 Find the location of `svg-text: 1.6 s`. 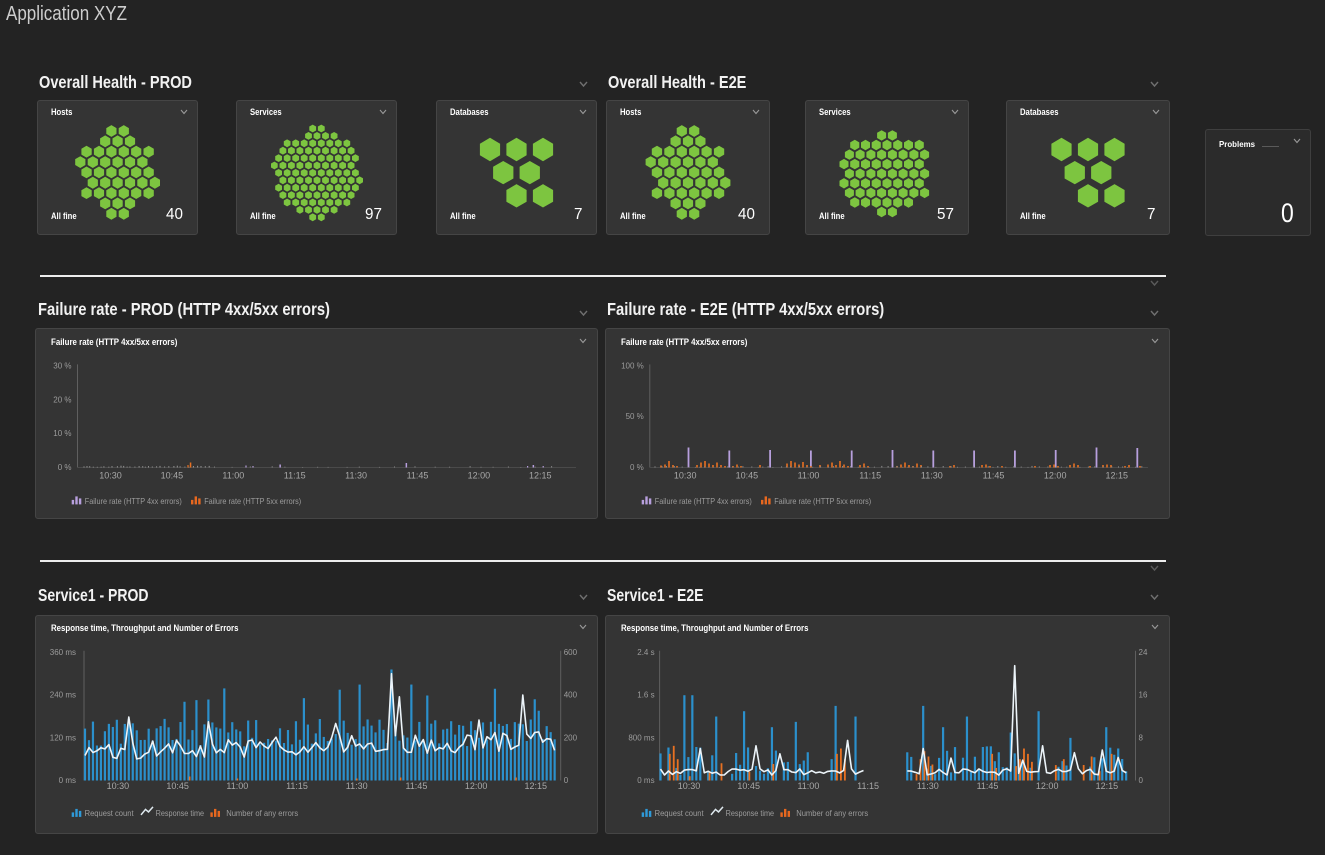

svg-text: 1.6 s is located at coordinates (645, 695).